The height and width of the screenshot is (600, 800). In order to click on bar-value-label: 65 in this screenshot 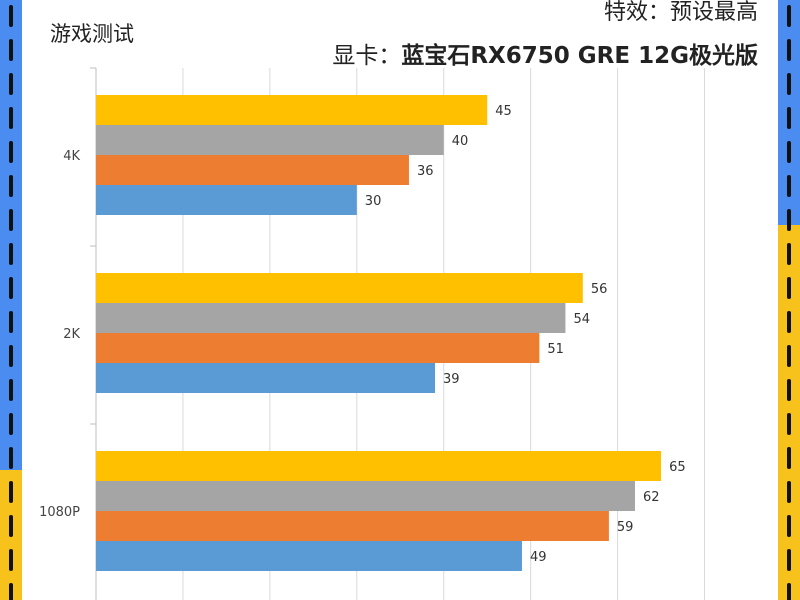, I will do `click(677, 467)`.